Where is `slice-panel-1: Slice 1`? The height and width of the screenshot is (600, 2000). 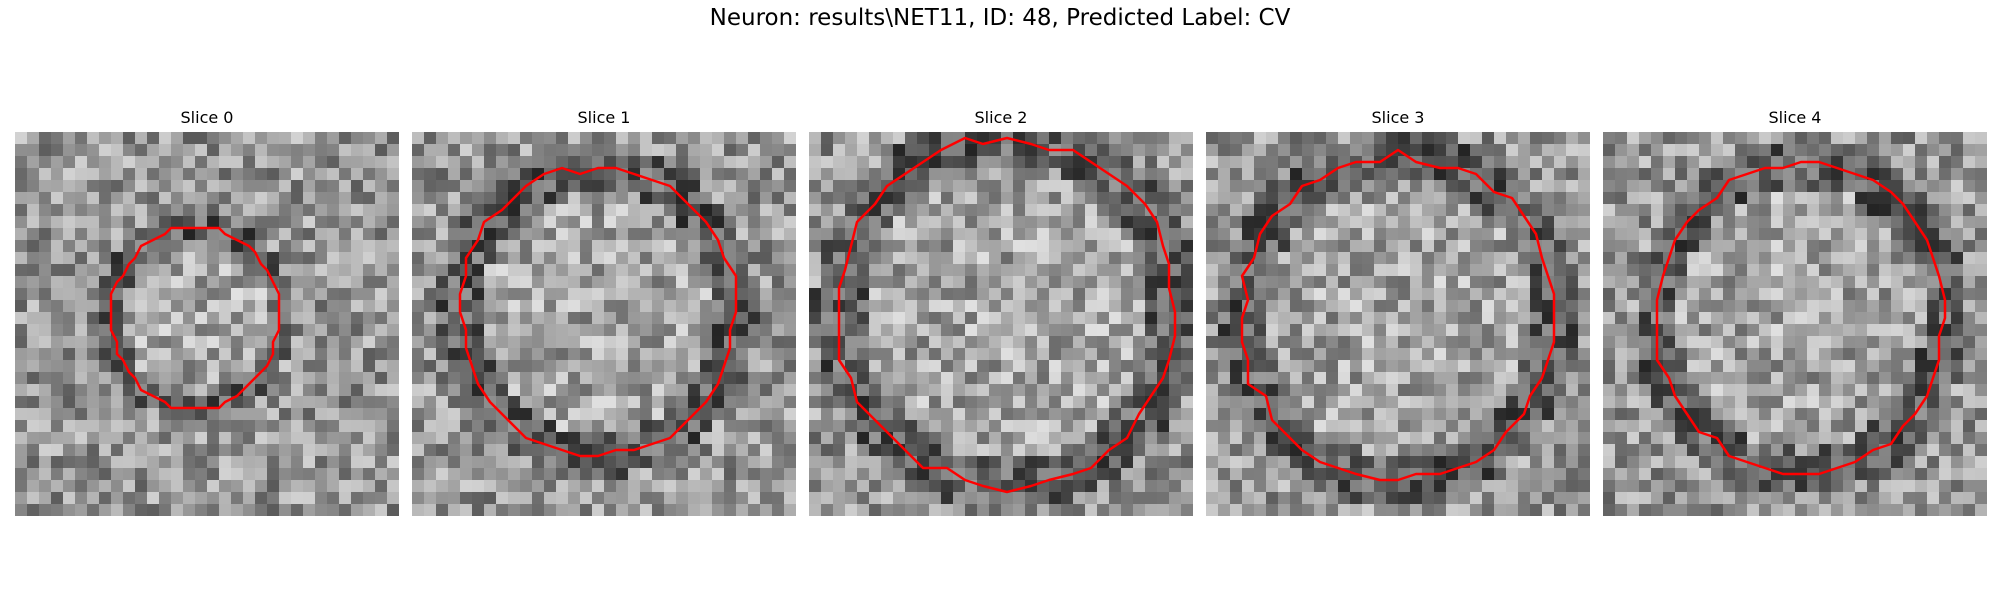 slice-panel-1: Slice 1 is located at coordinates (604, 312).